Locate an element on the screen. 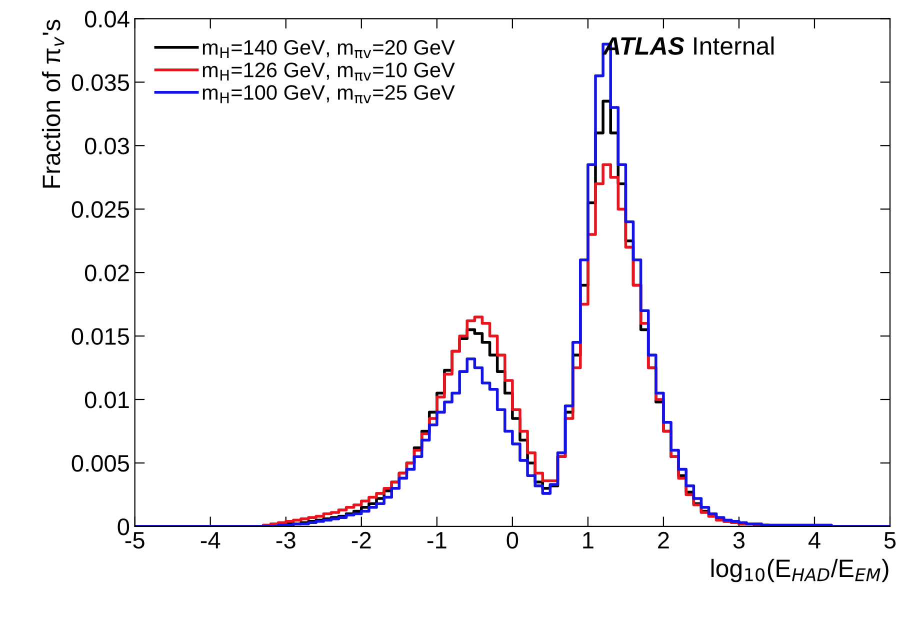  y-tick-label: 0.04 is located at coordinates (107, 19).